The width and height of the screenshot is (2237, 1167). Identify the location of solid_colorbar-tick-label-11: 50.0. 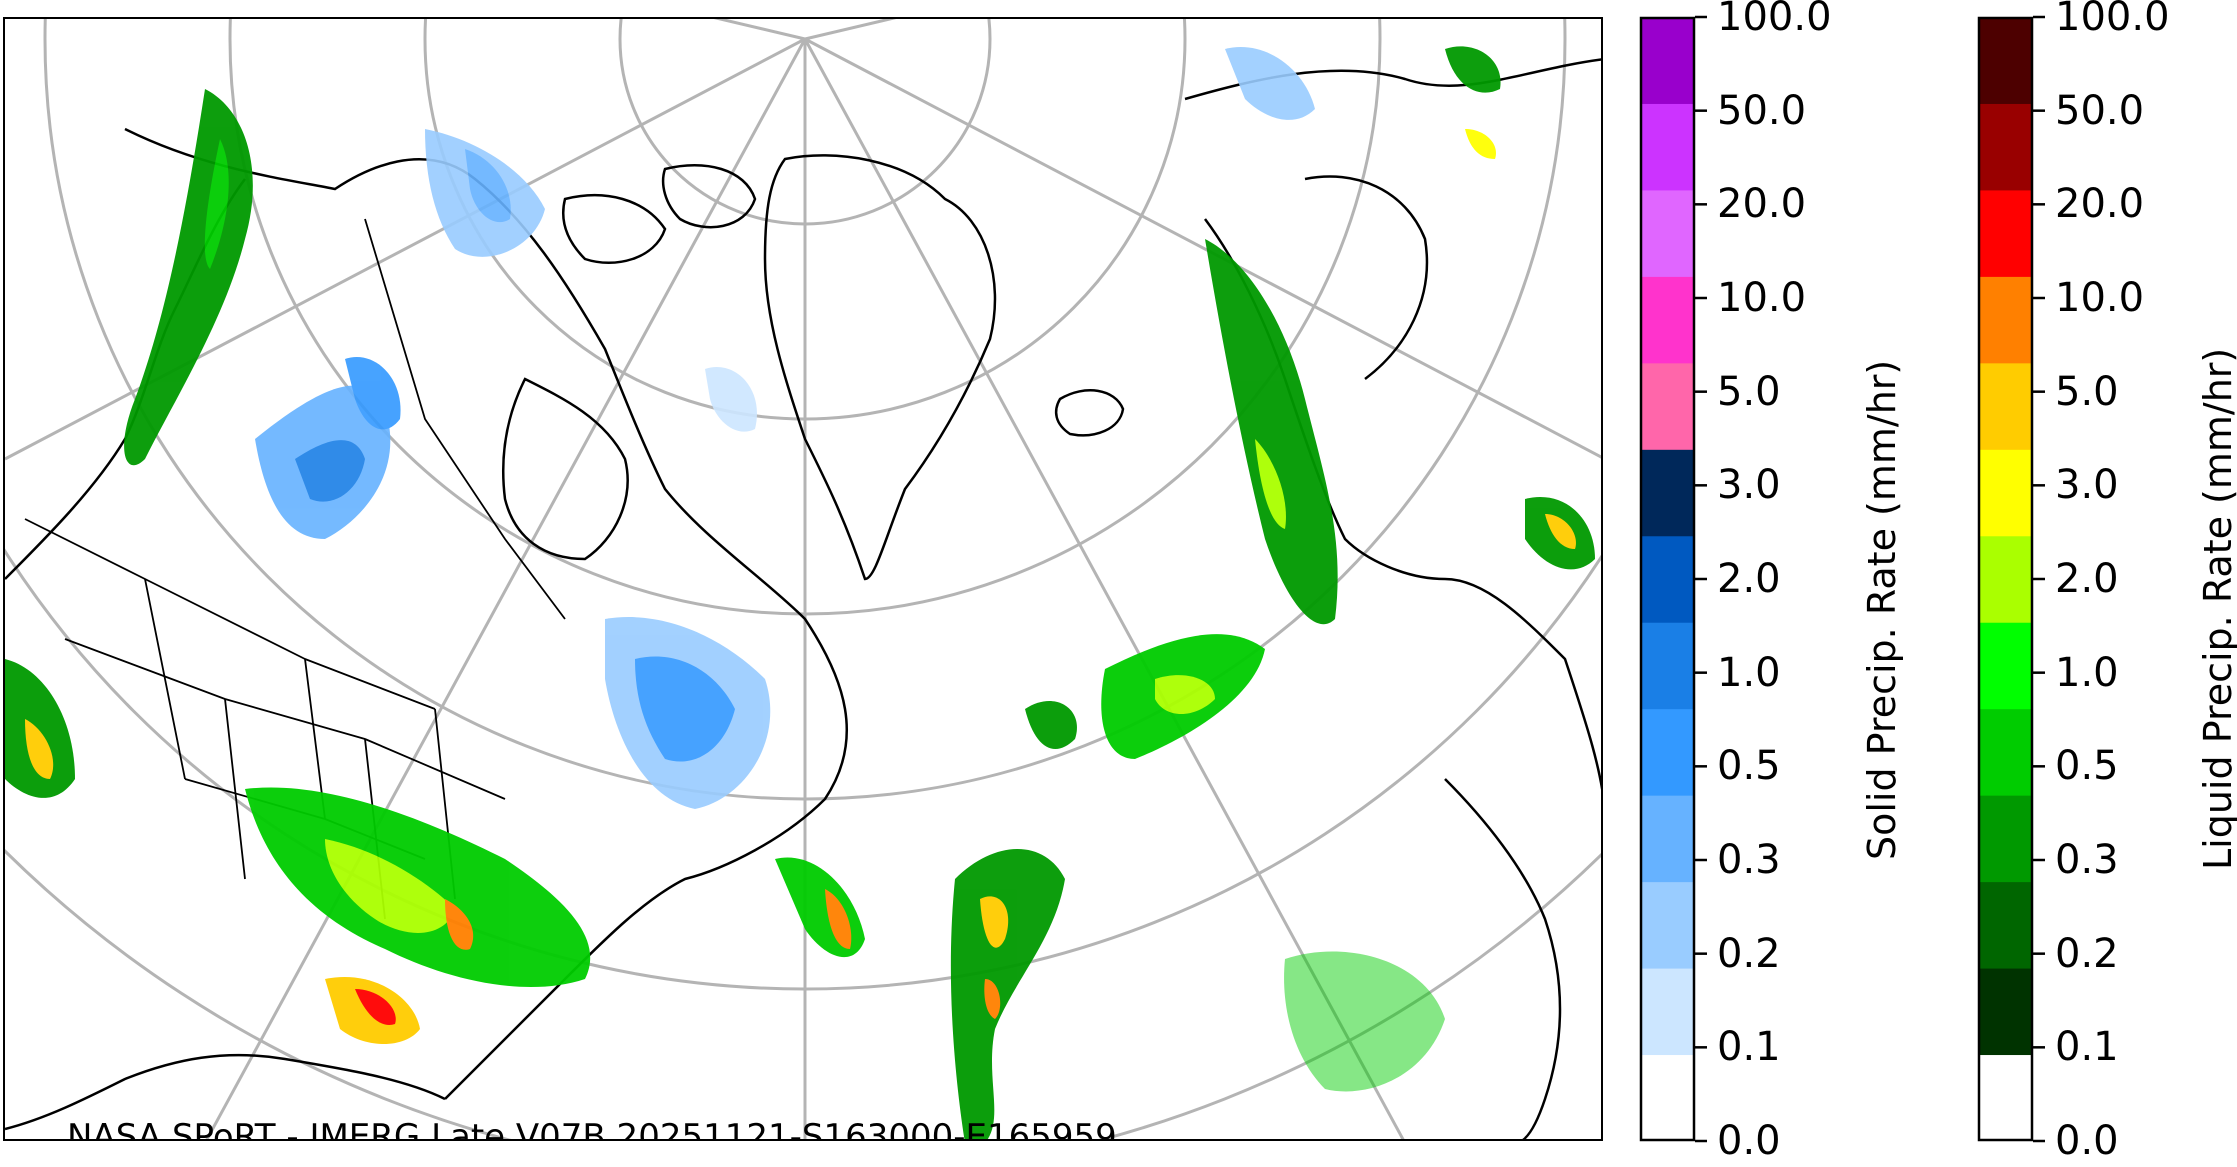
(1762, 110).